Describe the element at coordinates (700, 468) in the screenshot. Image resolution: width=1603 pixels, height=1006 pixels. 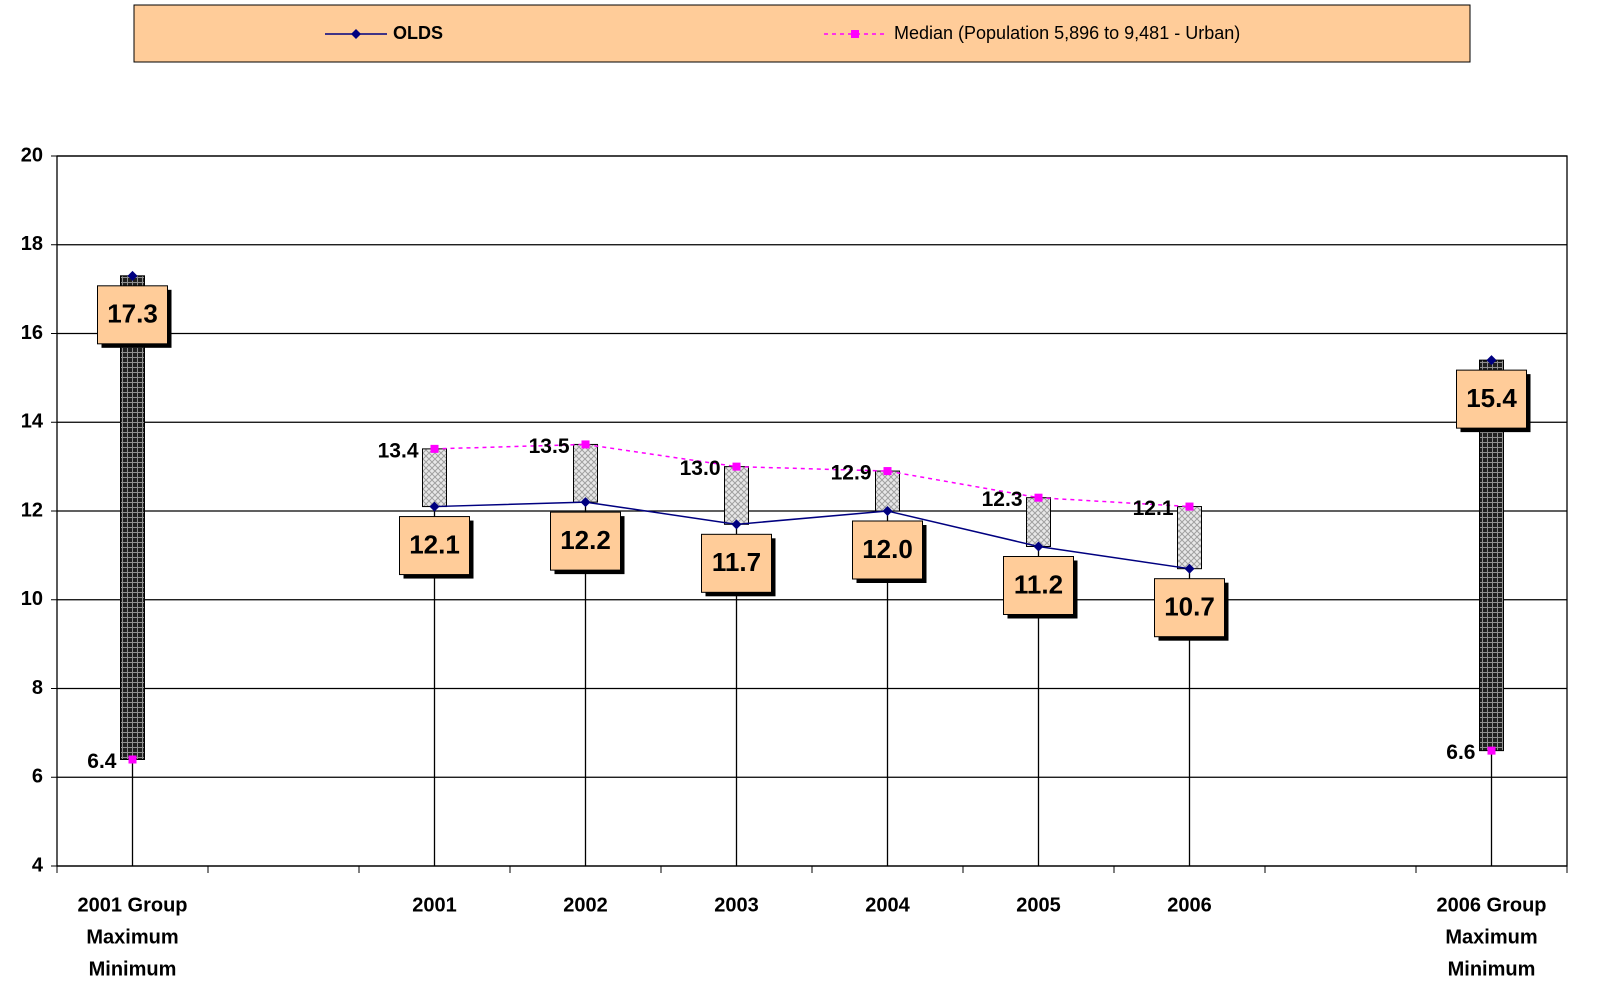
I see `data-label: 13.0` at that location.